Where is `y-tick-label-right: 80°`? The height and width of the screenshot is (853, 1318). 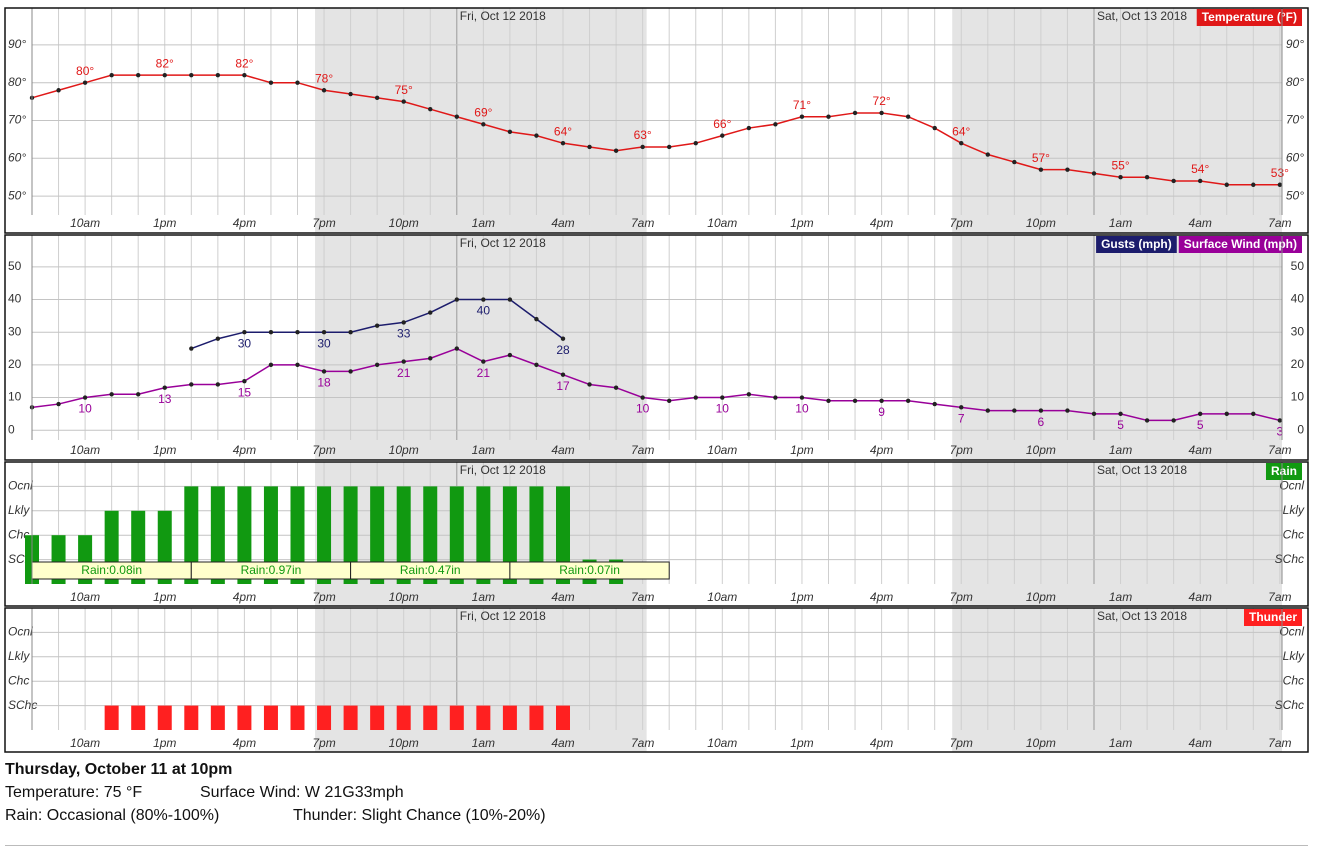
y-tick-label-right: 80° is located at coordinates (1295, 82).